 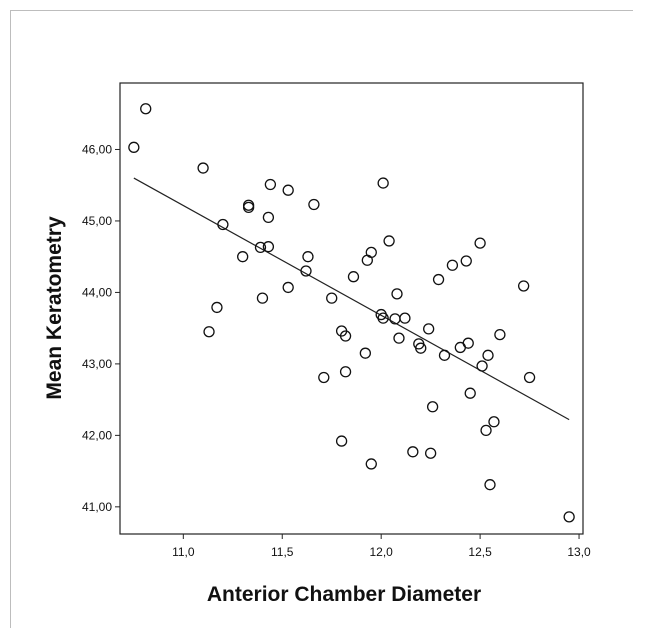 I want to click on x-axis-ticks: 11,0 11,5 12,0 12,5 13,0, so click(x=381, y=546).